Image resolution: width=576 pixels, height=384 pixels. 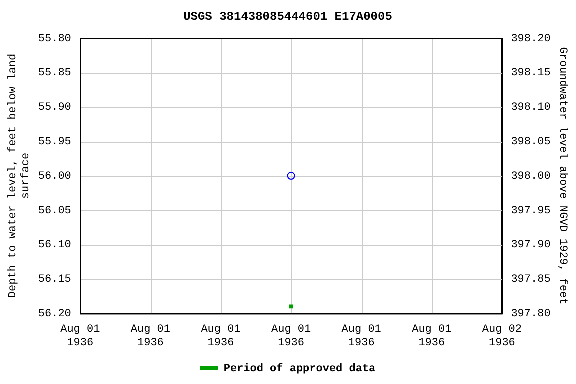 I want to click on y-axis-title: Depth to water level, feet below land surface, so click(x=20, y=176).